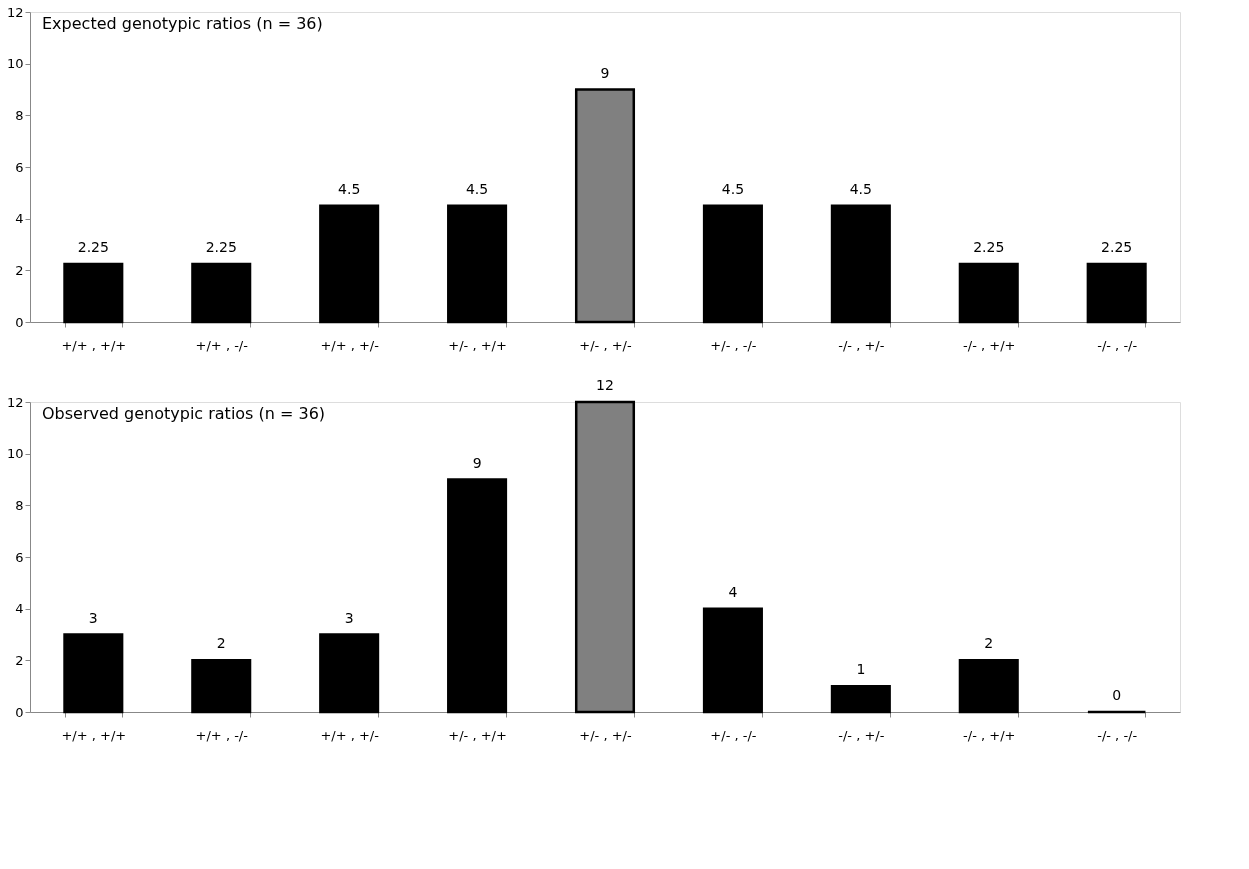 The height and width of the screenshot is (869, 1249). I want to click on data-label: 4, so click(733, 591).